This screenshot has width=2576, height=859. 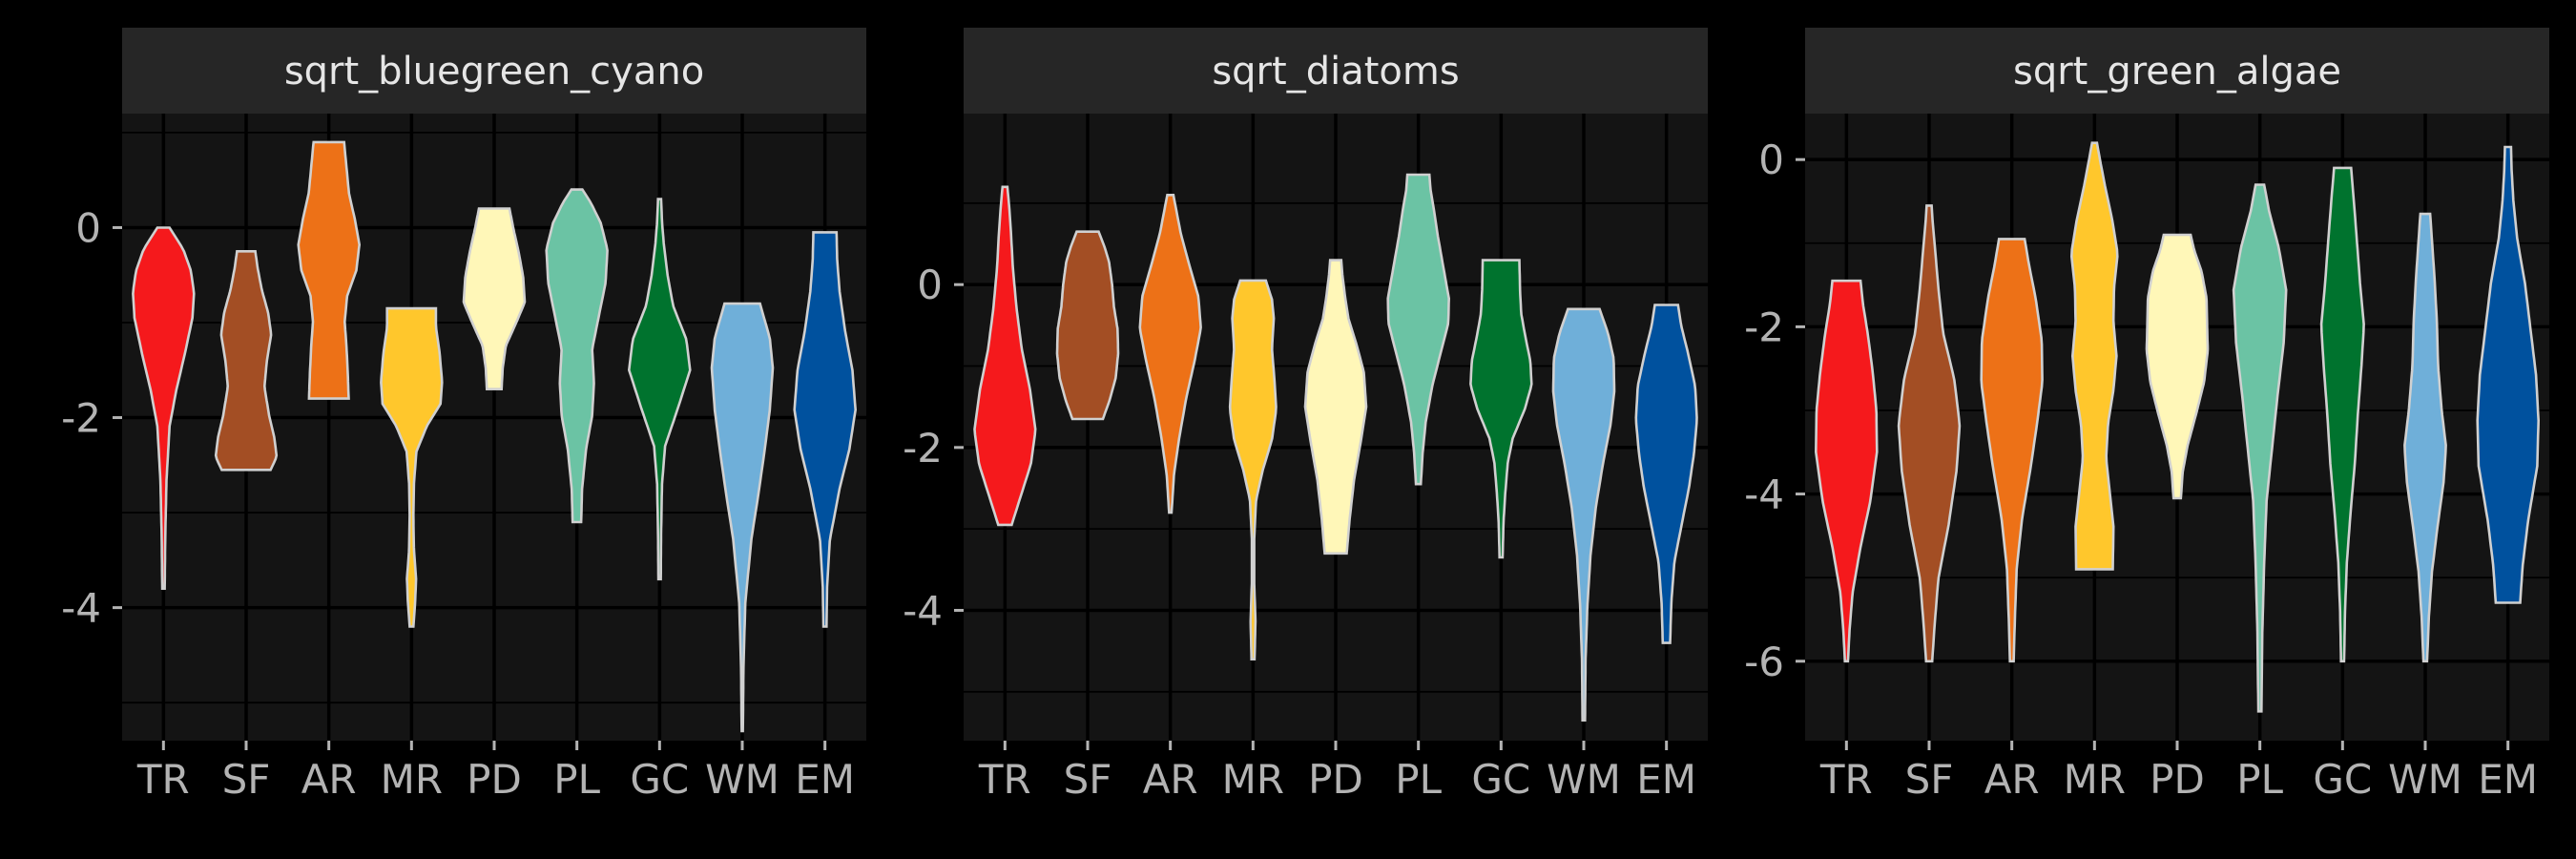 What do you see at coordinates (1764, 662) in the screenshot?
I see `y-tick-label: -6` at bounding box center [1764, 662].